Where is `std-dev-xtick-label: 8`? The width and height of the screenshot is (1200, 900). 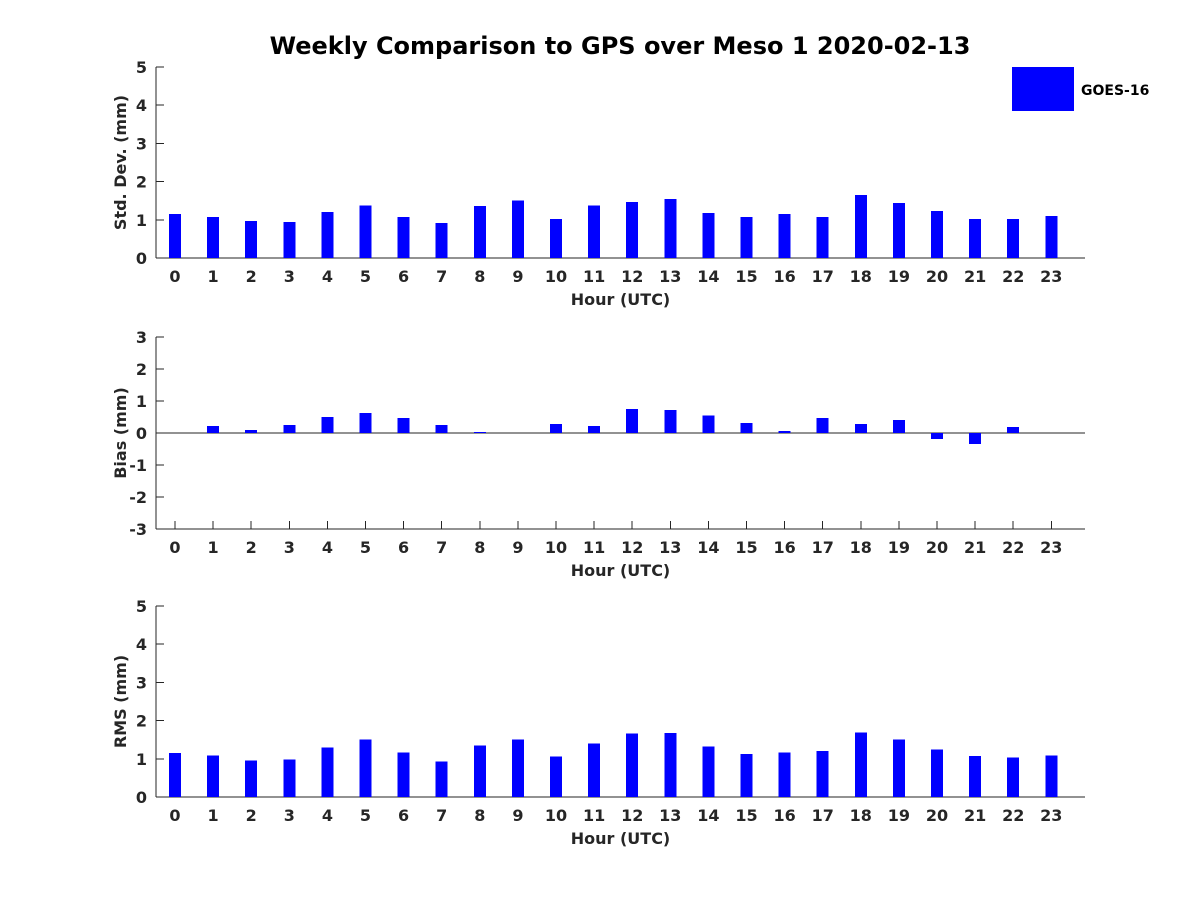 std-dev-xtick-label: 8 is located at coordinates (479, 276).